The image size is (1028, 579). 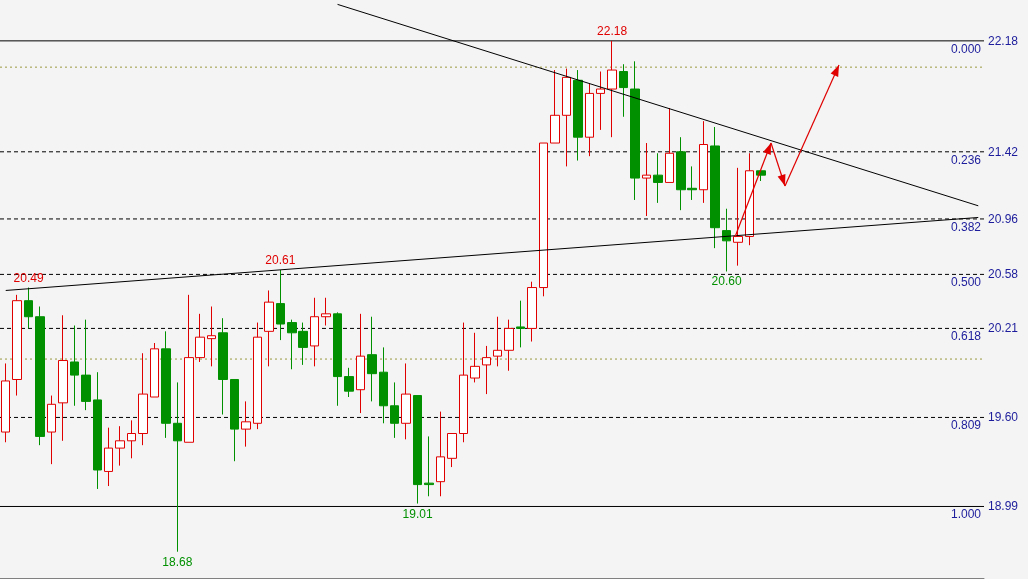 What do you see at coordinates (966, 159) in the screenshot?
I see `annotation: 0.236` at bounding box center [966, 159].